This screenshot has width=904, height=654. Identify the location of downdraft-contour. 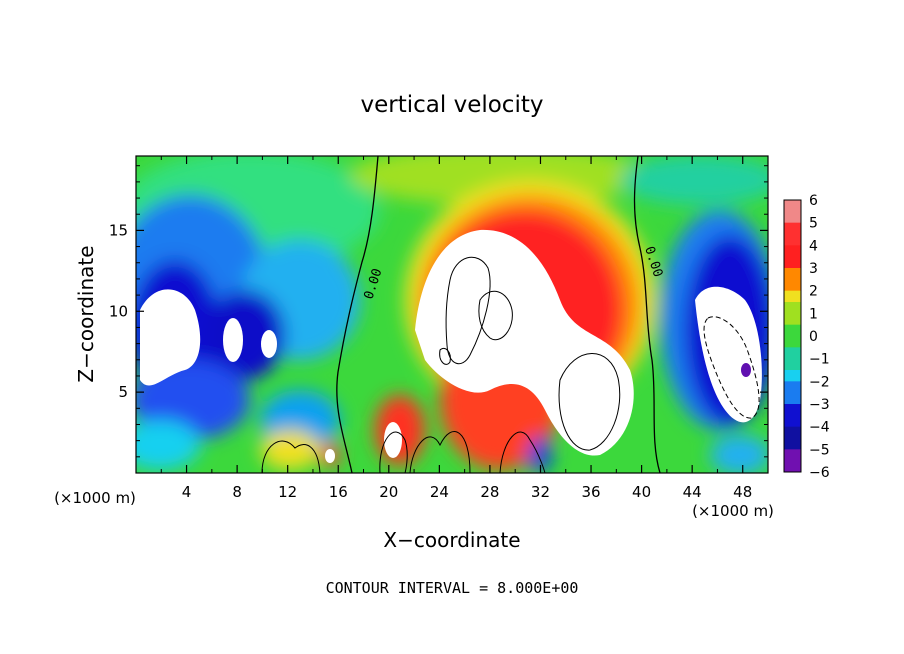
(731, 367).